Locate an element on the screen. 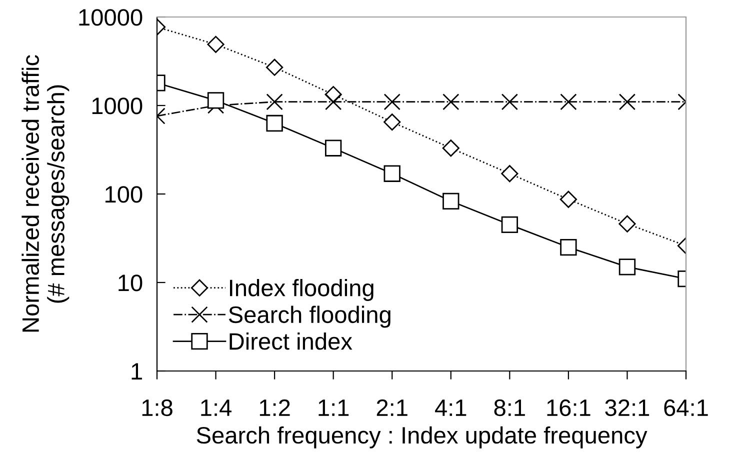 The image size is (729, 468). legend-label: Search flooding is located at coordinates (309, 317).